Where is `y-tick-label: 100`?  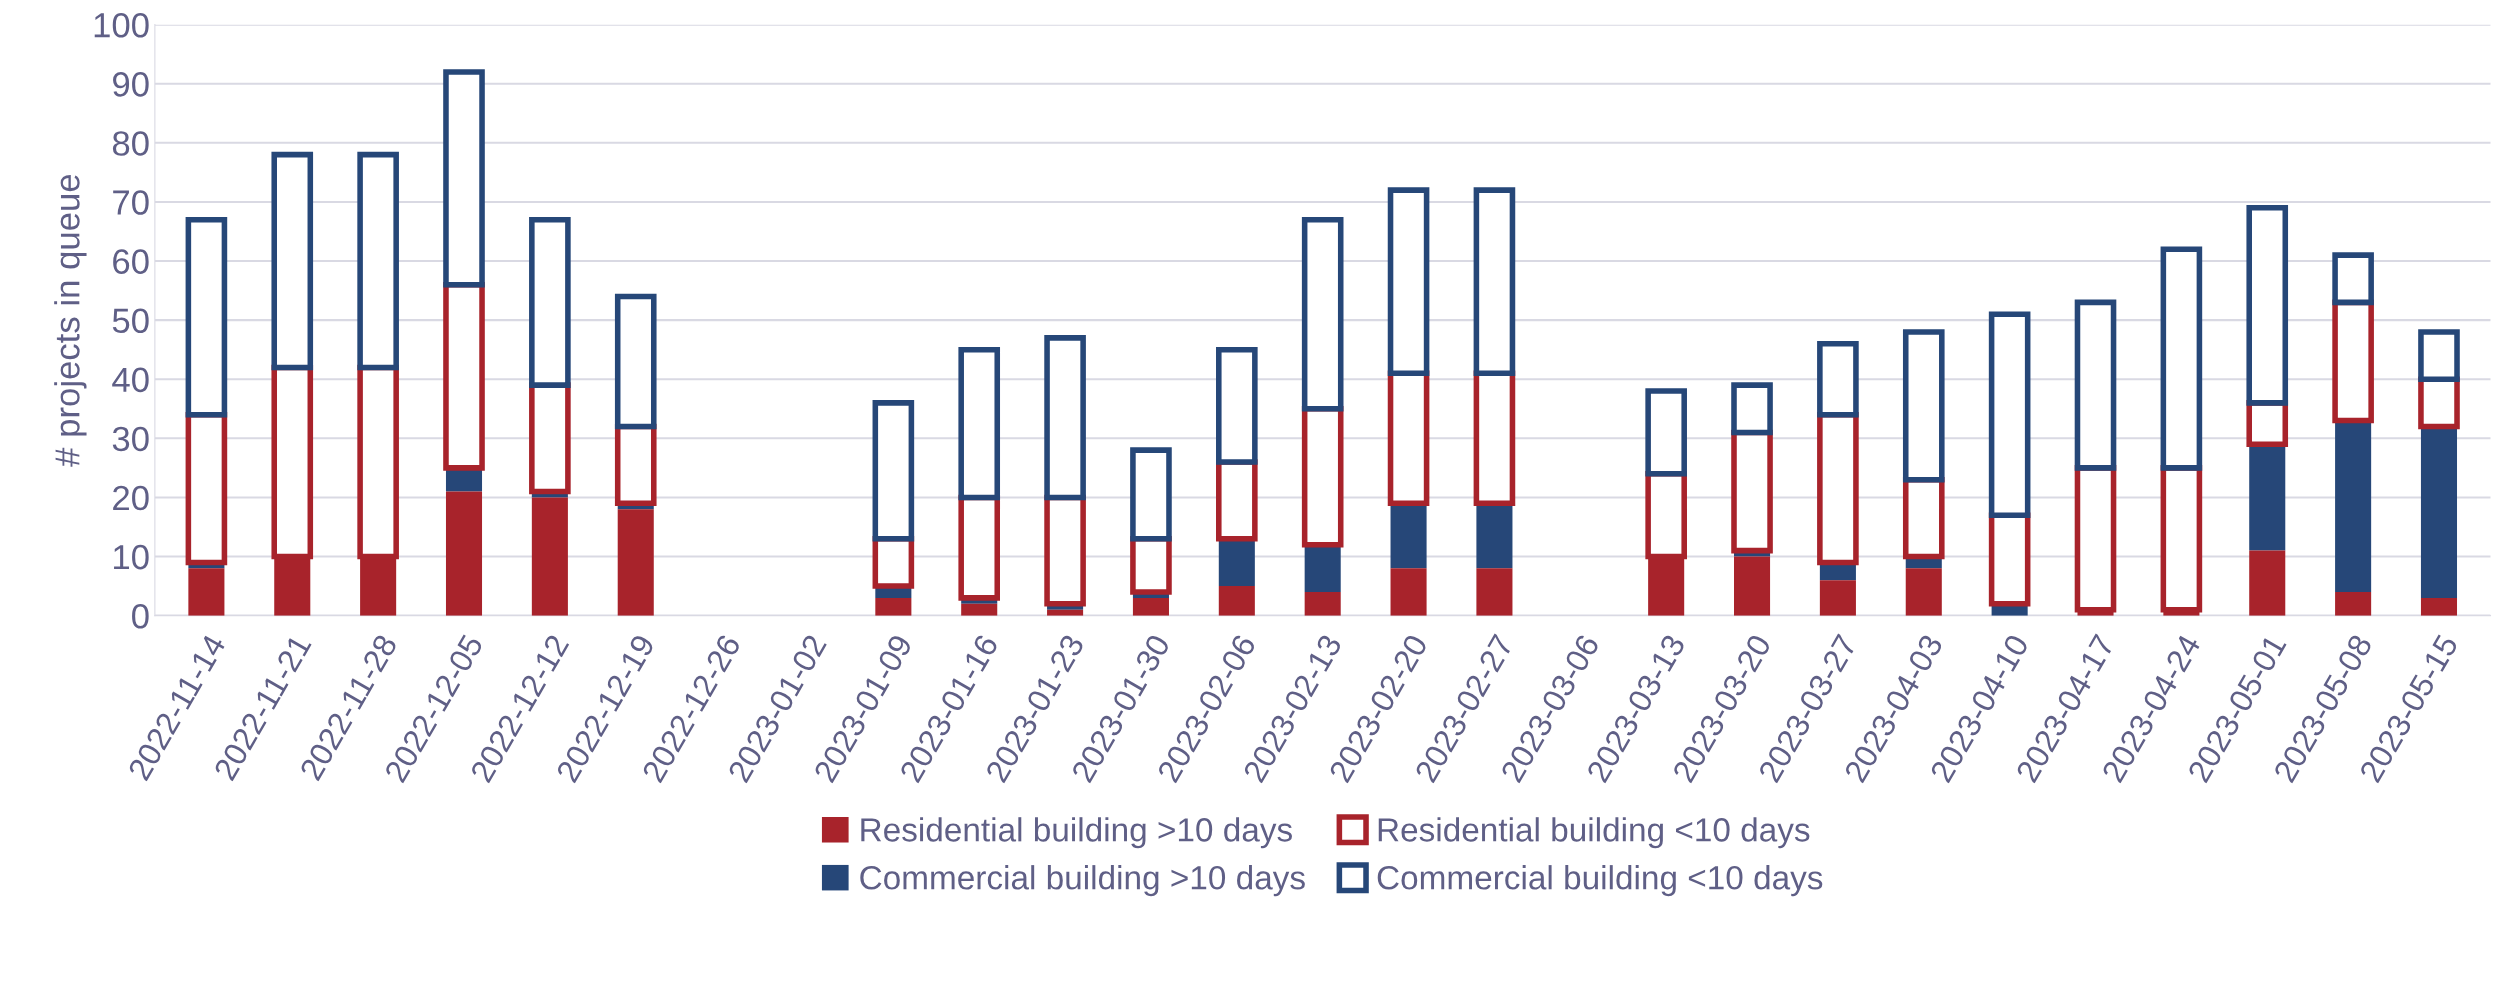
y-tick-label: 100 is located at coordinates (121, 25).